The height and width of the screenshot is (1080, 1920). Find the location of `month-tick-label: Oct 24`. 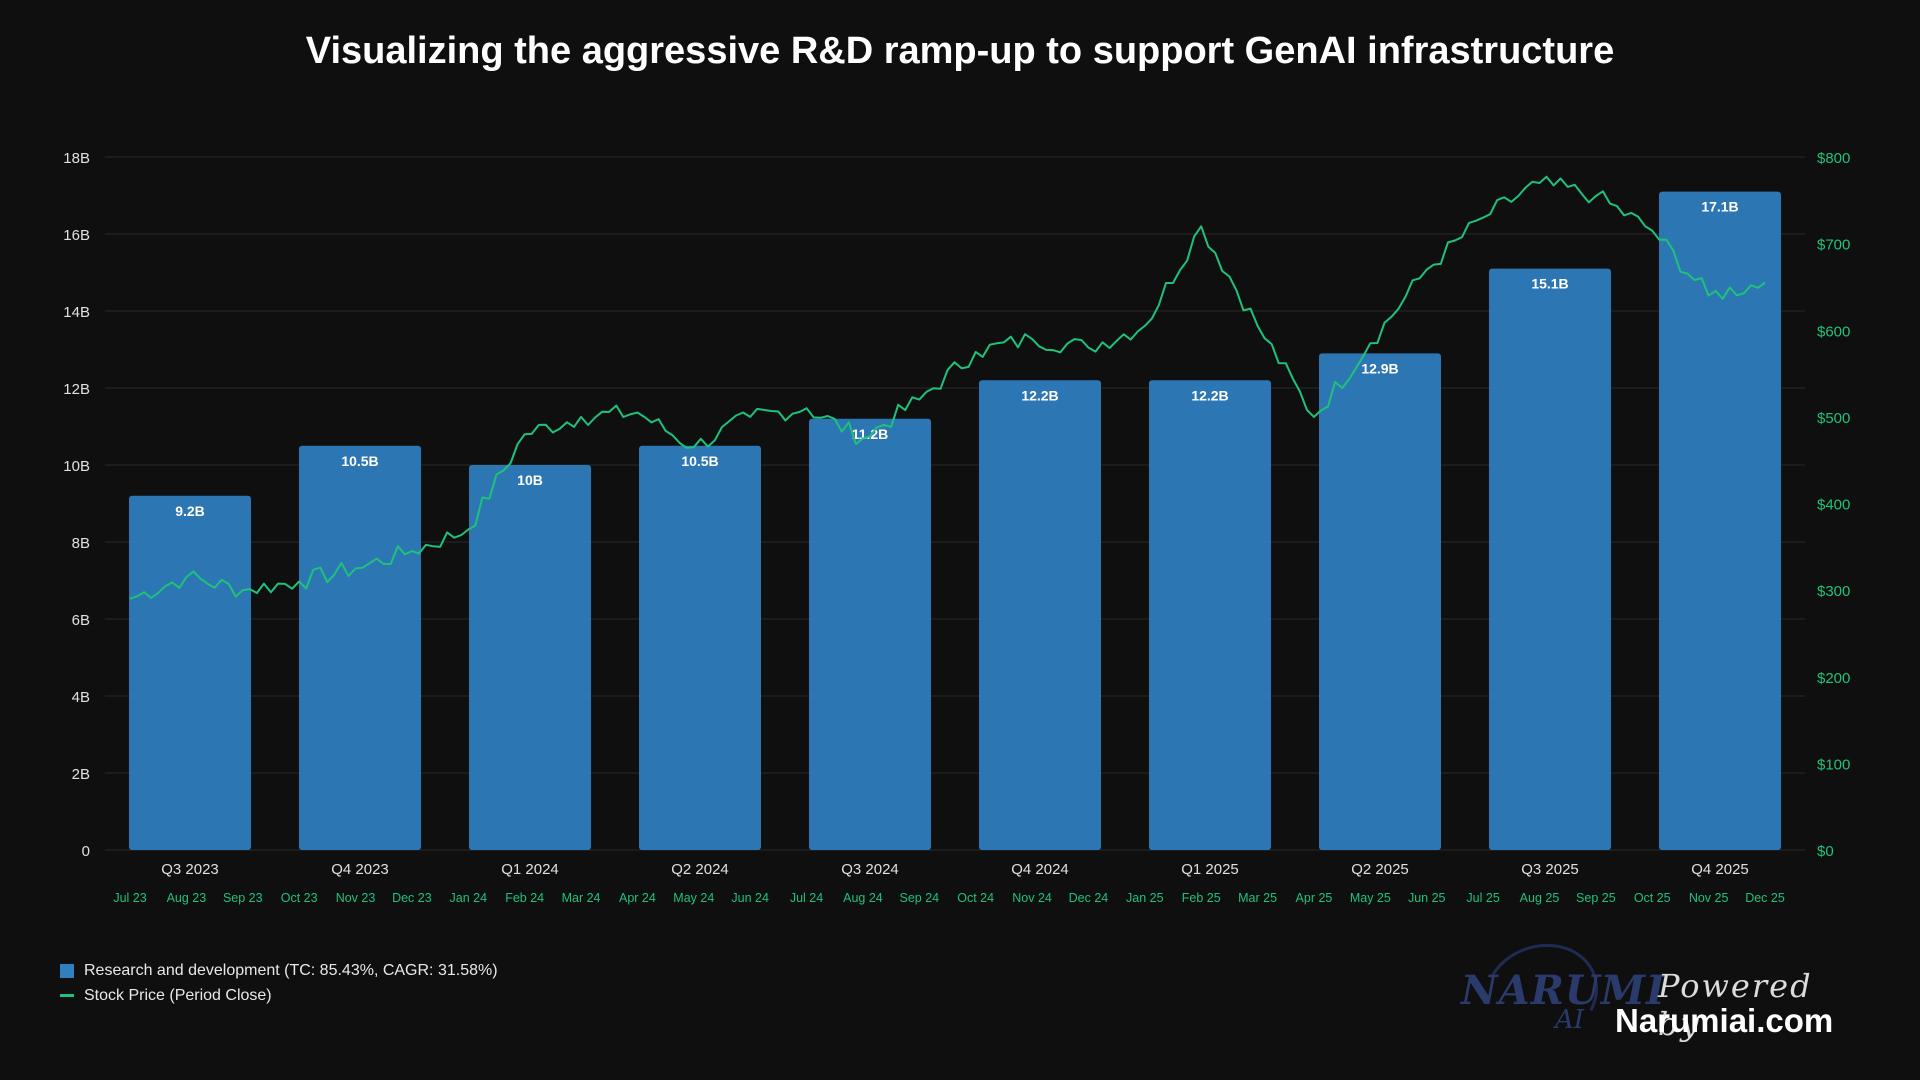

month-tick-label: Oct 24 is located at coordinates (975, 898).